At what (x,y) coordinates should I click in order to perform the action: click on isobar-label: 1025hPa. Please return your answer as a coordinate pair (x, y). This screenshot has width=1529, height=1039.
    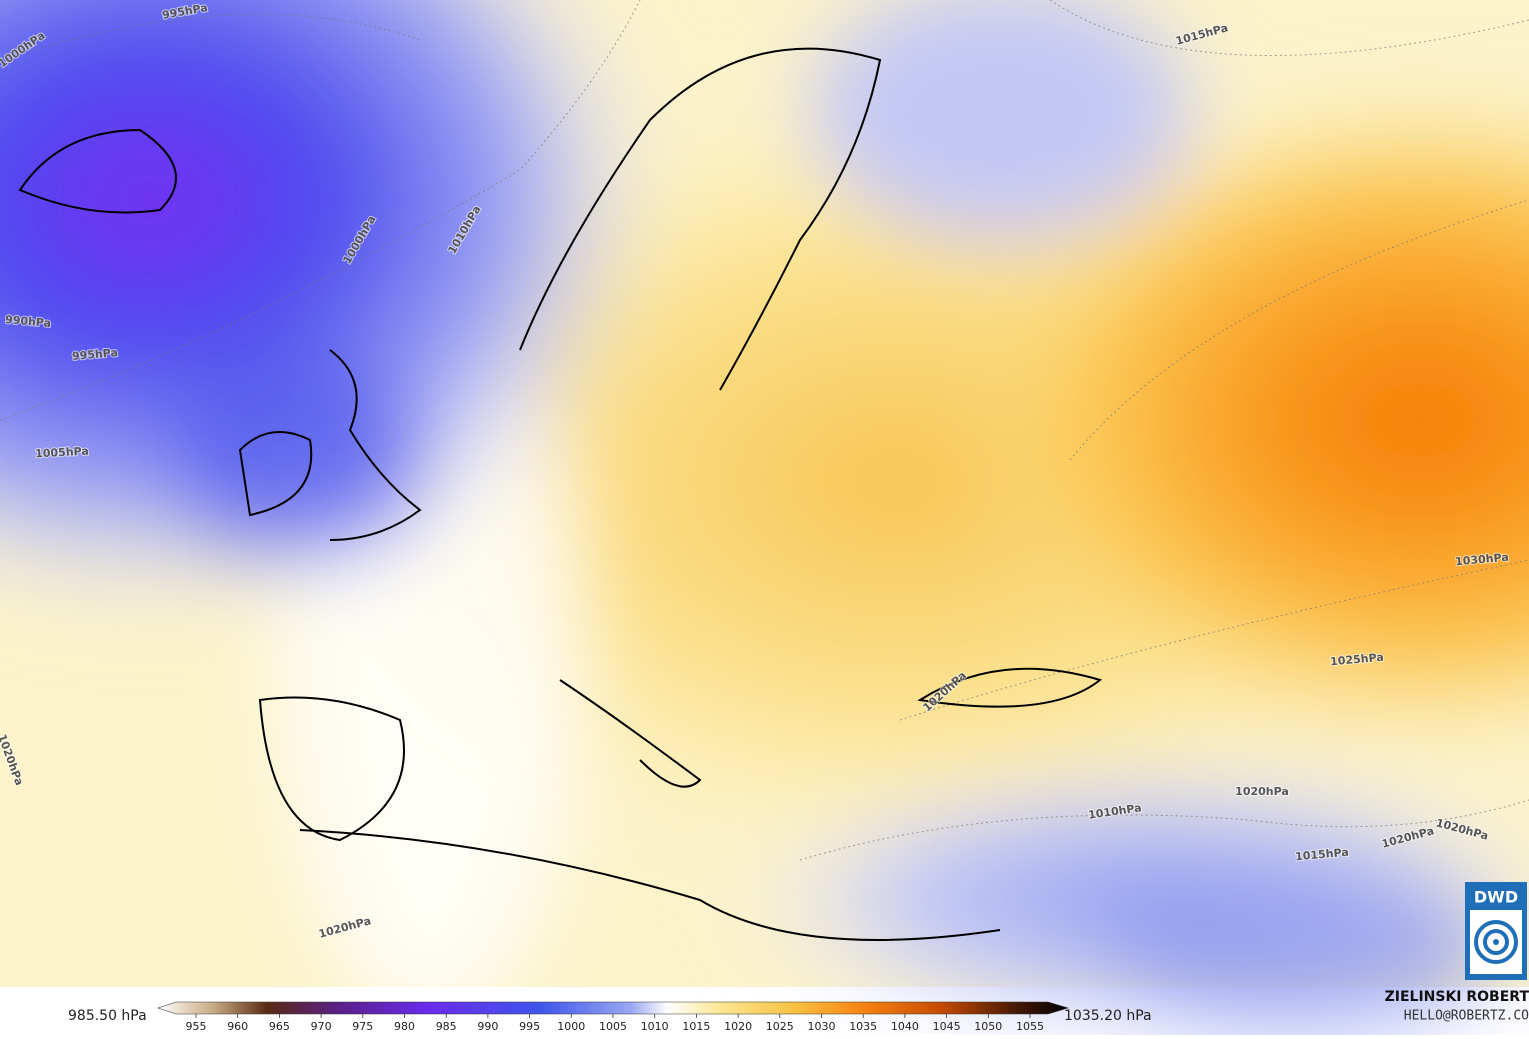
    Looking at the image, I should click on (1357, 660).